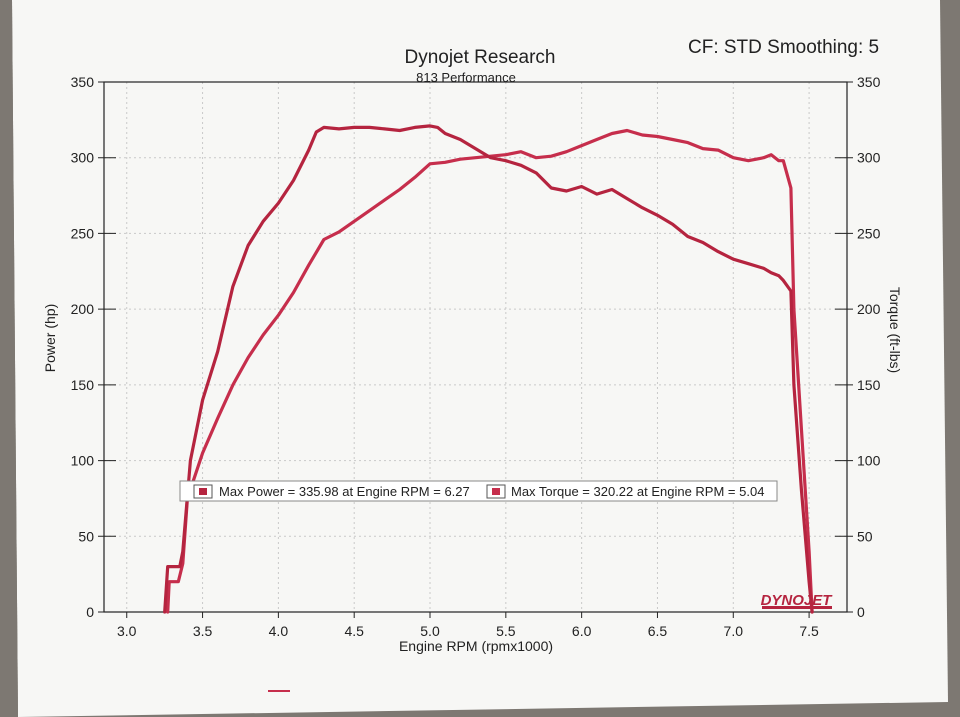  What do you see at coordinates (797, 607) in the screenshot?
I see `logo-underline` at bounding box center [797, 607].